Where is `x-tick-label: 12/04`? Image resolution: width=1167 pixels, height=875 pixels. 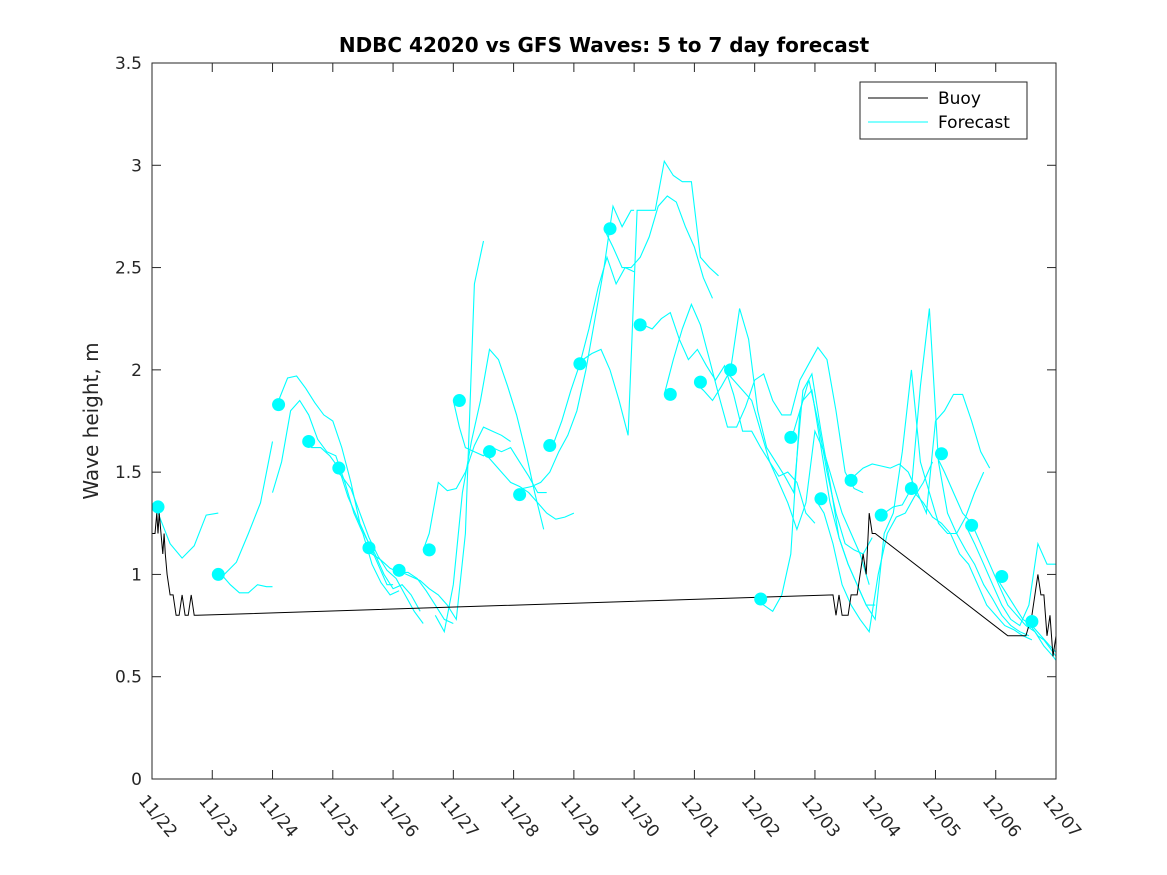
x-tick-label: 12/04 is located at coordinates (880, 816).